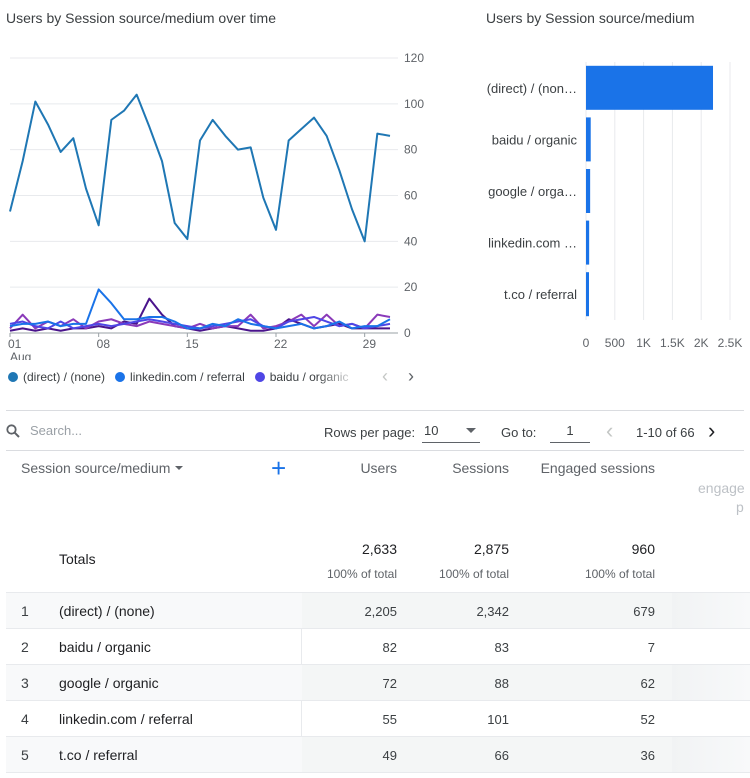 The image size is (750, 778). I want to click on x-tick-label: 15, so click(192, 344).